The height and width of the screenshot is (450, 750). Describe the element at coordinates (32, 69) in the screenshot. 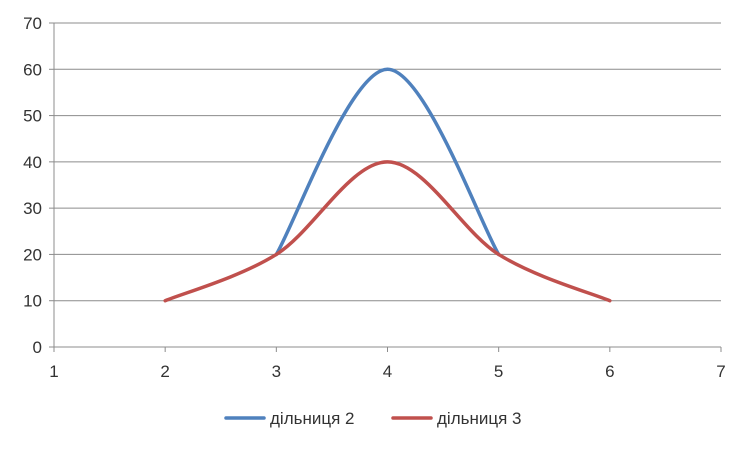

I see `y-tick-label-60: 60` at that location.